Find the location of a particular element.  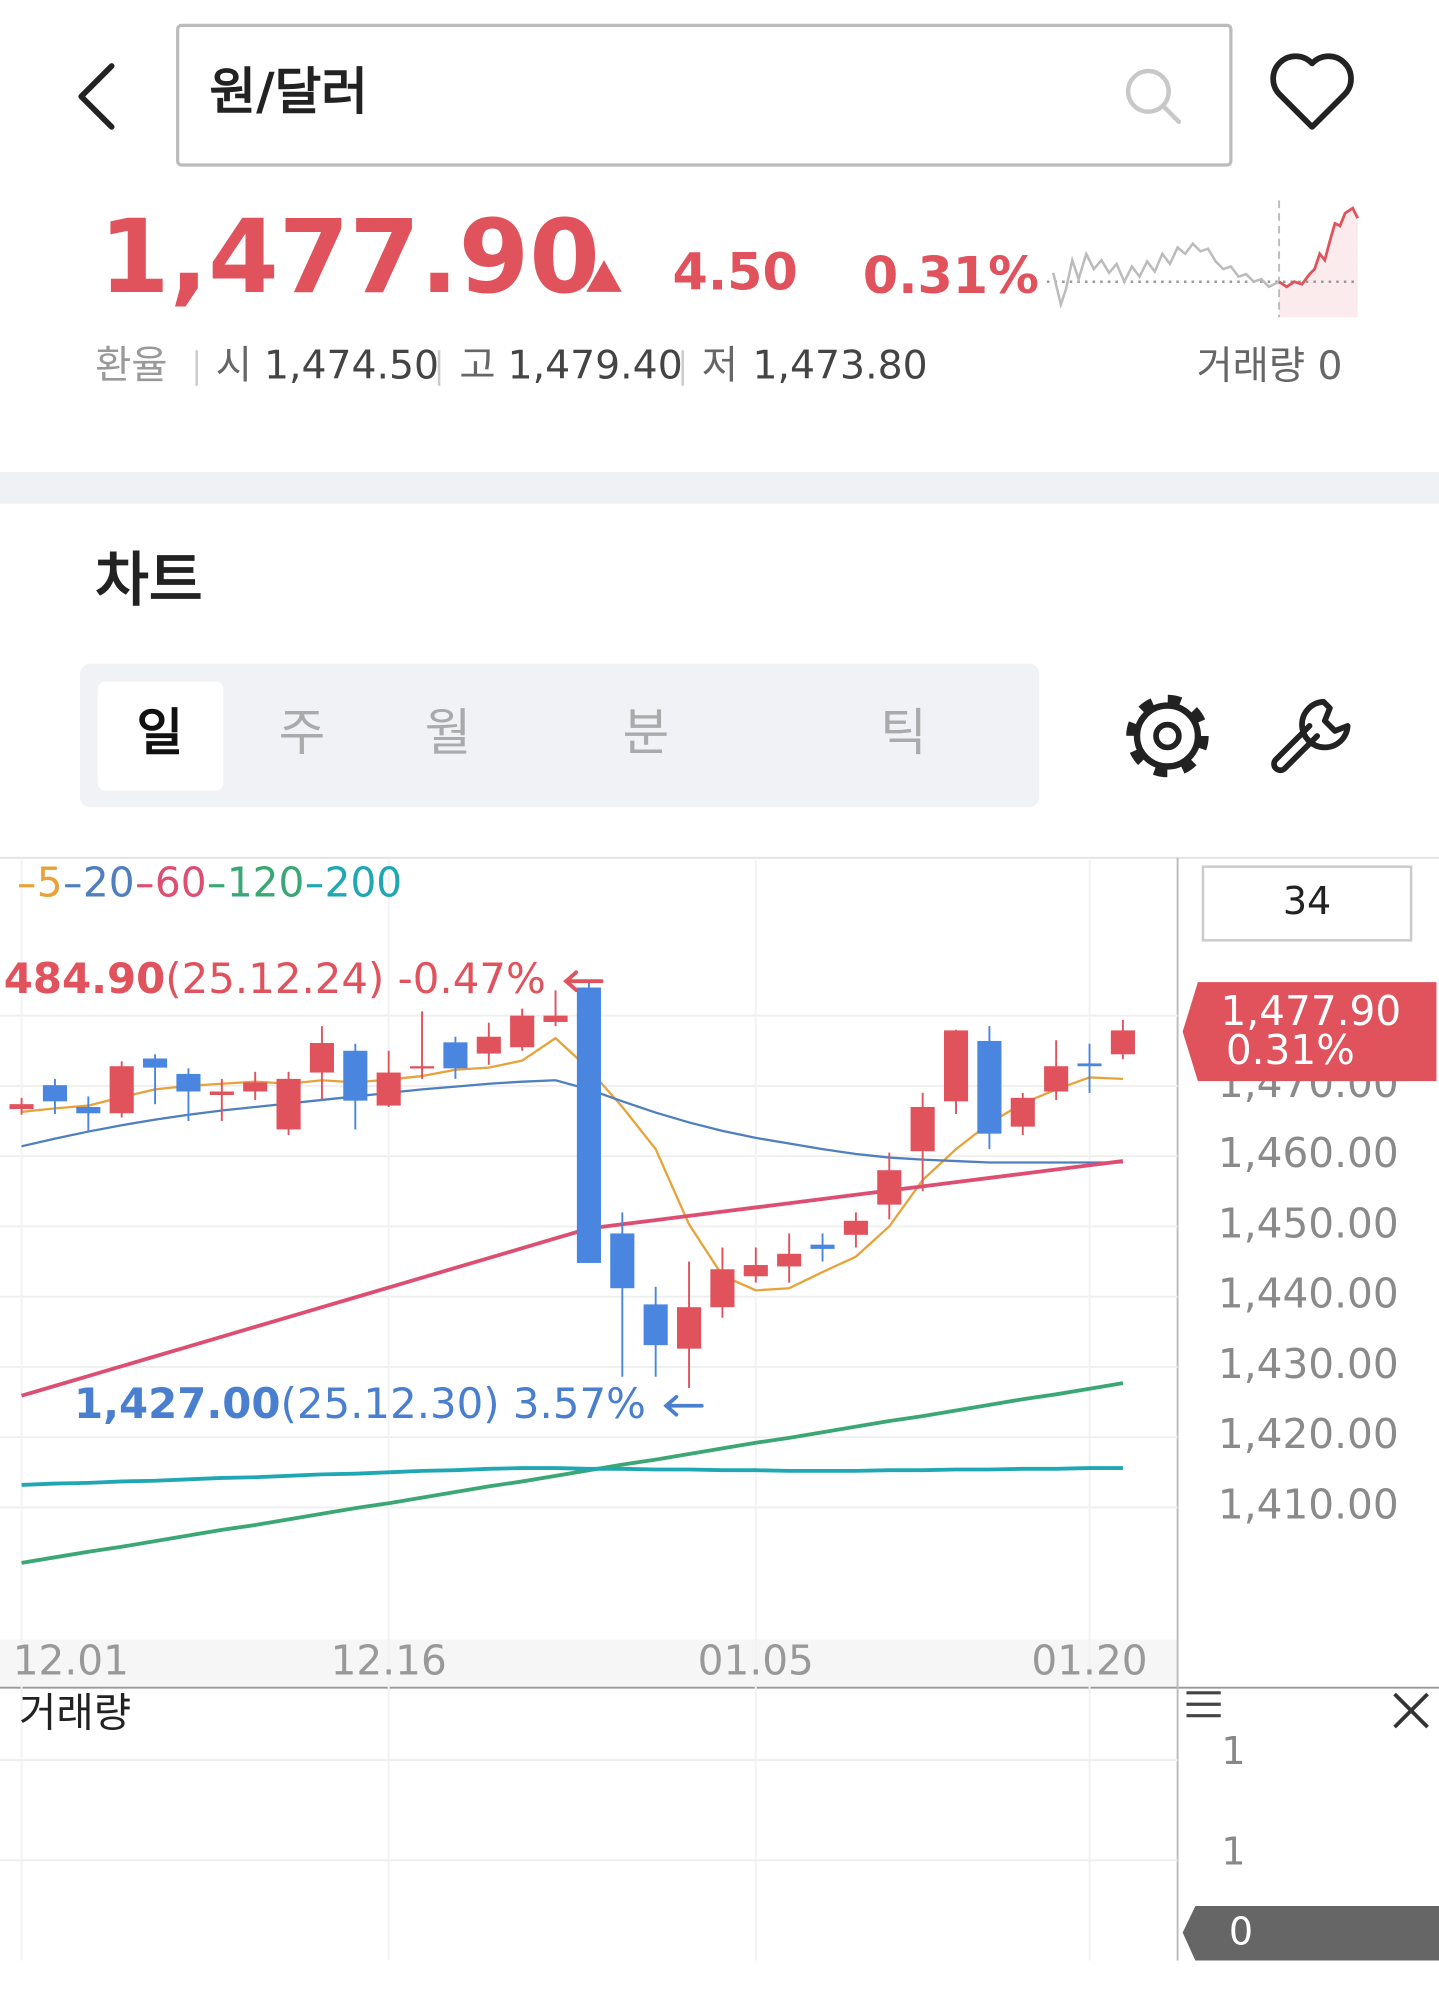

annotation-value: 1,427.00 is located at coordinates (177, 1402).